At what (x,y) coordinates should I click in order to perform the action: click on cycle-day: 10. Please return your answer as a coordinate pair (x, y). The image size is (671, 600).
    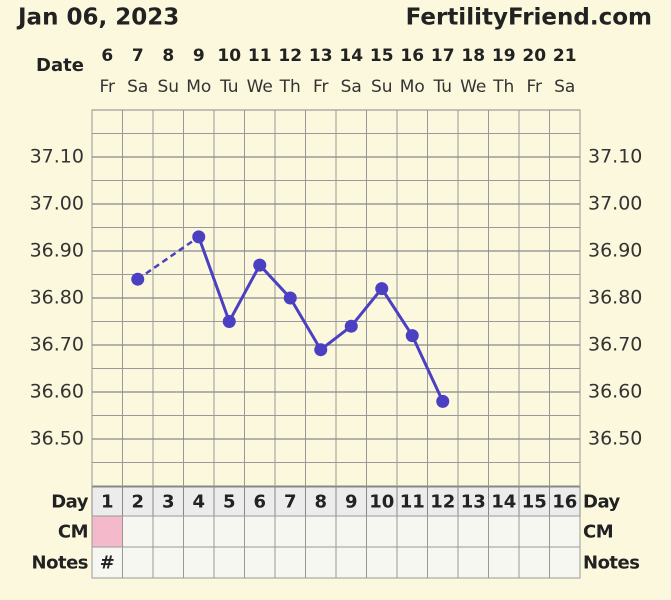
    Looking at the image, I should click on (381, 502).